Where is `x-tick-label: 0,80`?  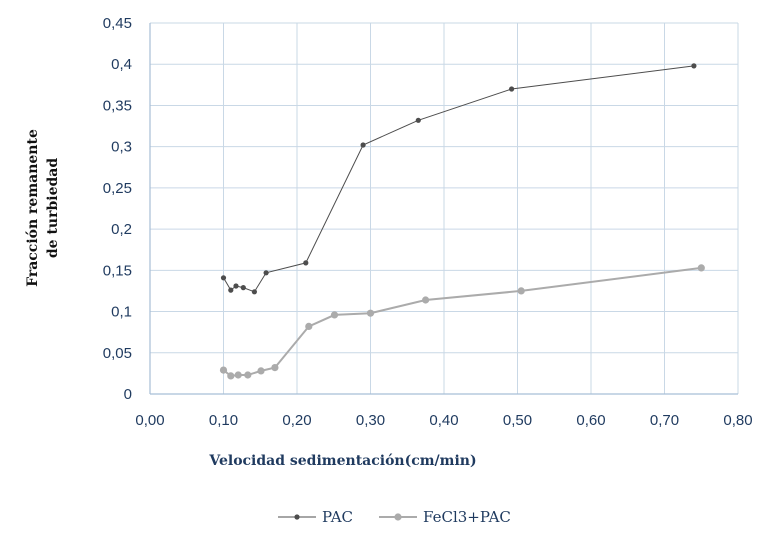 x-tick-label: 0,80 is located at coordinates (737, 420).